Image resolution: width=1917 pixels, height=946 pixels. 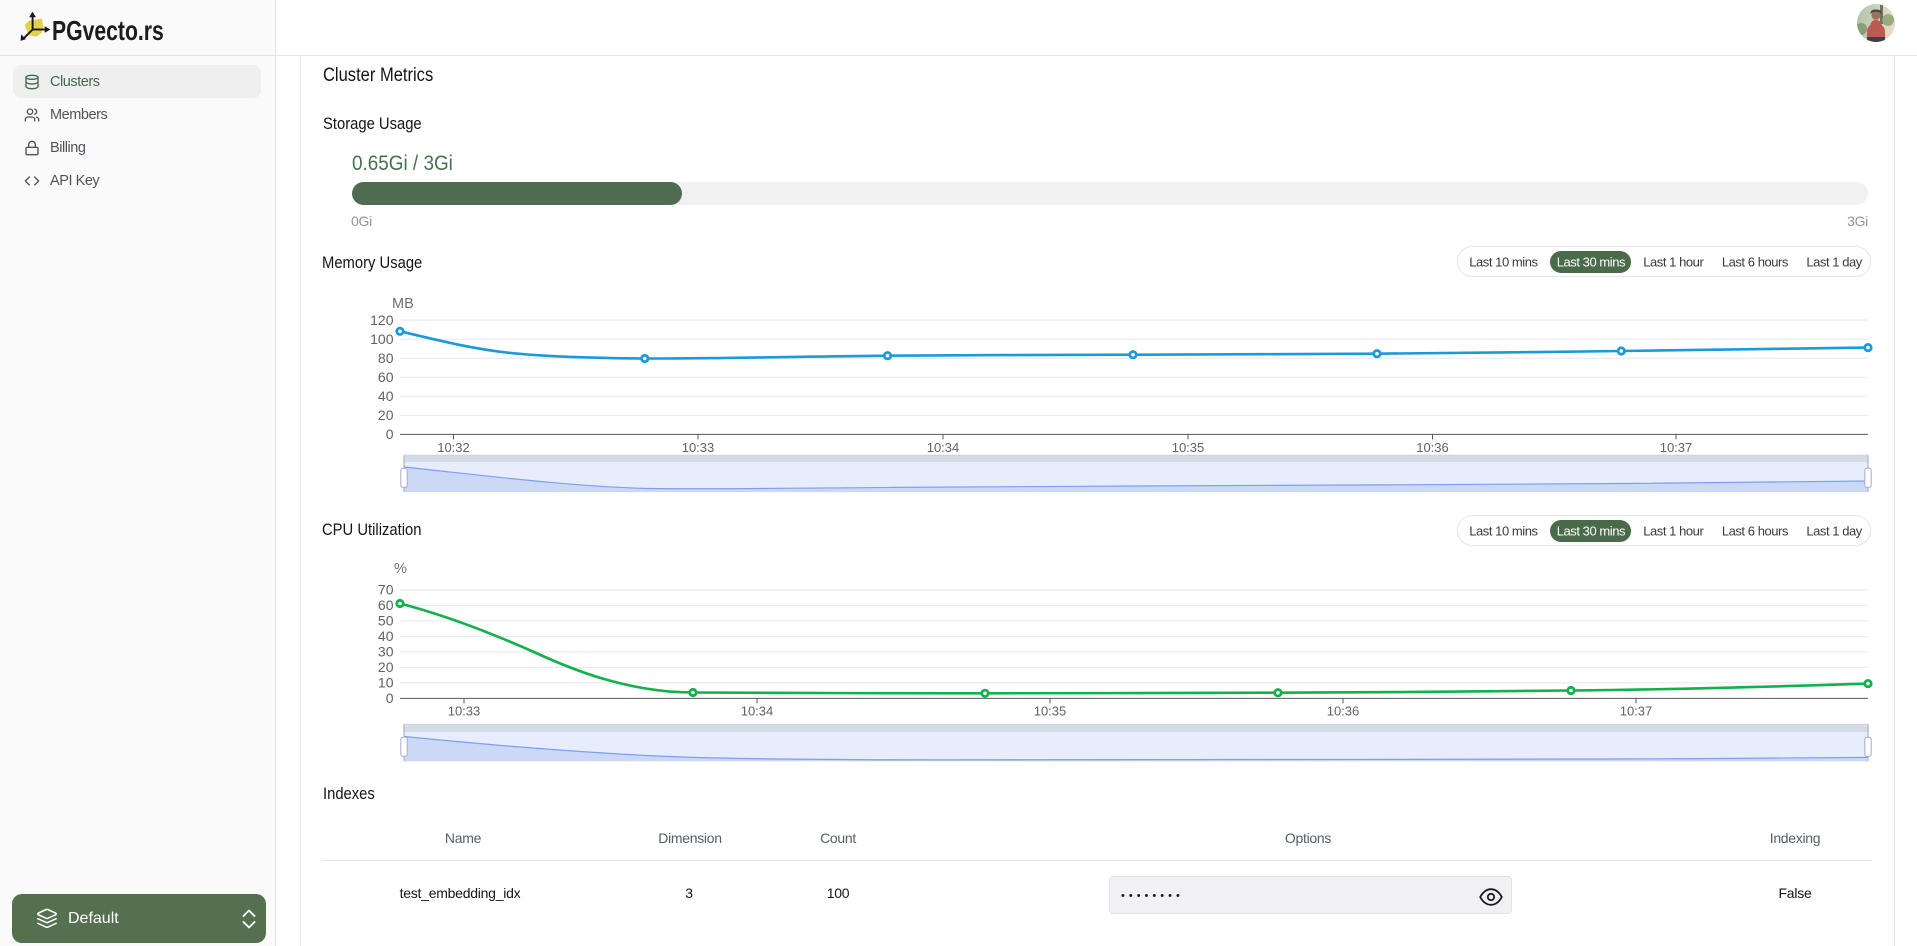 I want to click on svg-text: MB, so click(x=403, y=304).